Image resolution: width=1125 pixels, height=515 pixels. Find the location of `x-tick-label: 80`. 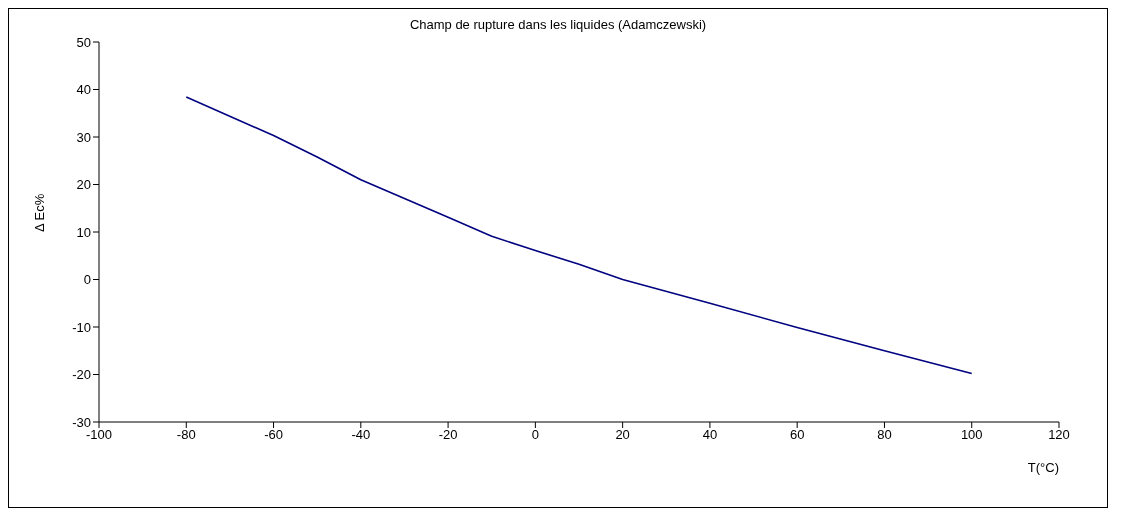

x-tick-label: 80 is located at coordinates (884, 435).